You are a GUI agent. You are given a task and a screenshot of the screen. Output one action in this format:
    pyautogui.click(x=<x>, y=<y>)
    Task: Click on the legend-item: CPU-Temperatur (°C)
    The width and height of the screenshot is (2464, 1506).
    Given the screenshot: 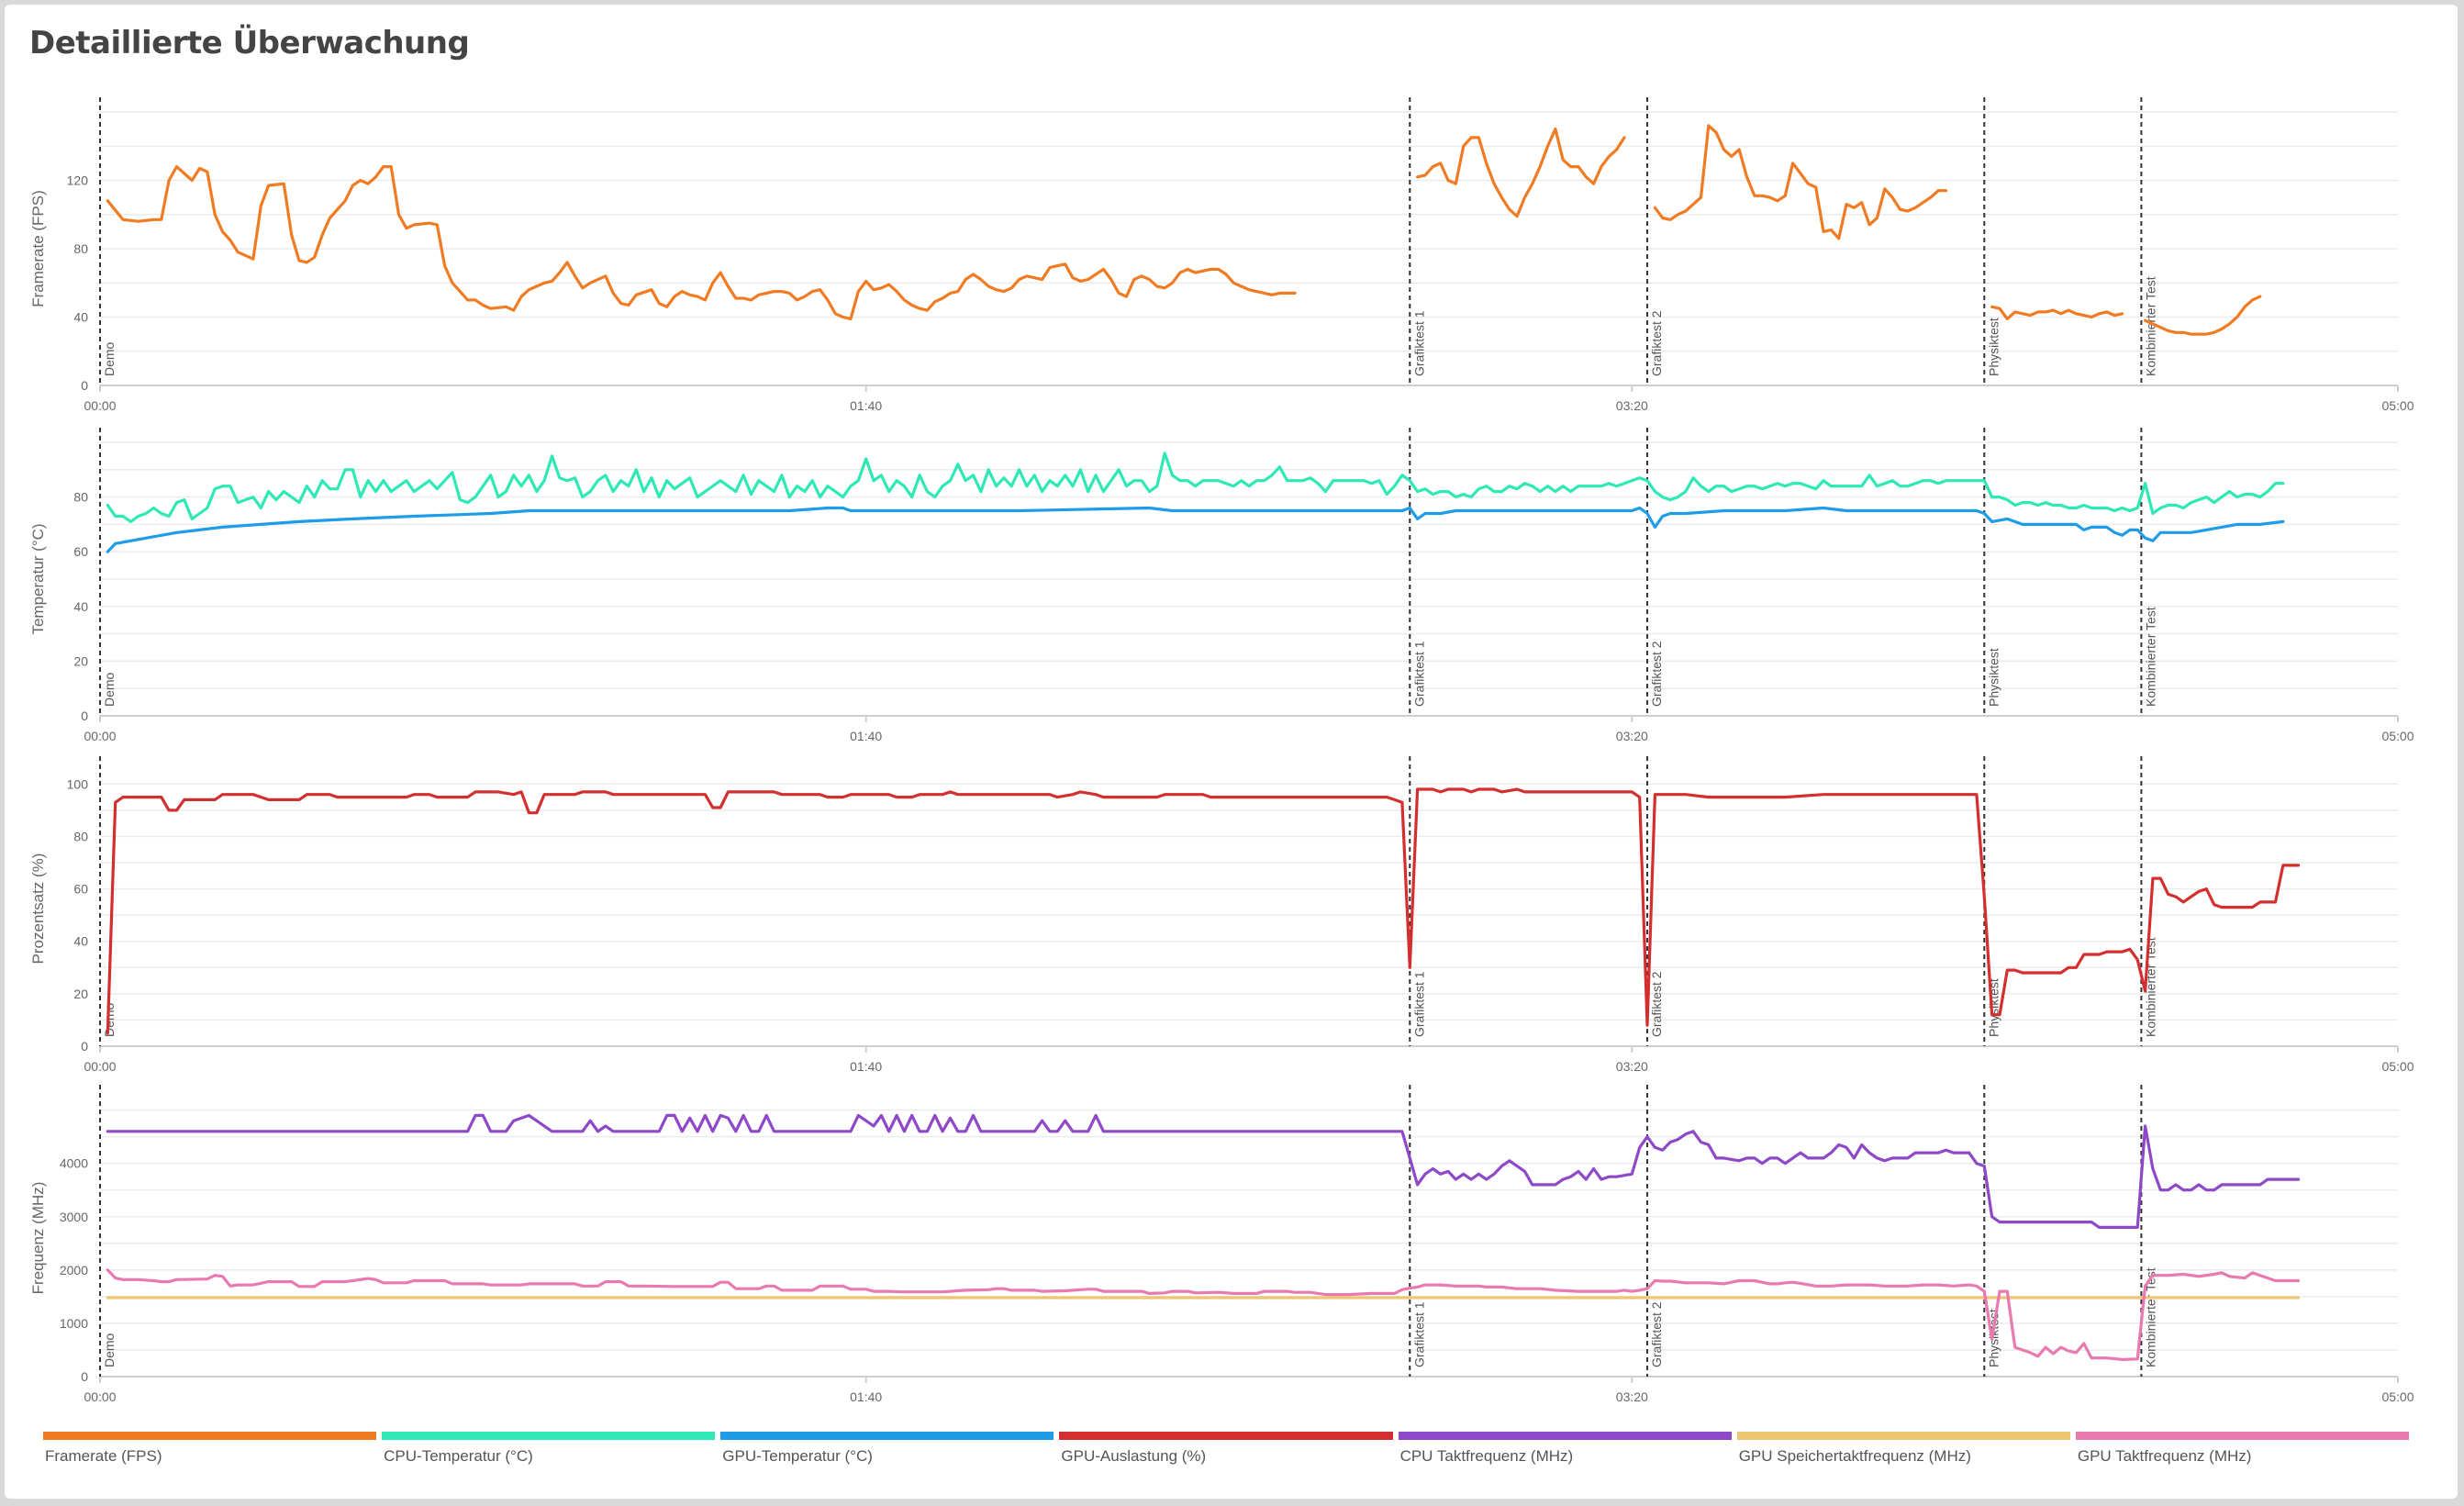 What is the action you would take?
    pyautogui.click(x=551, y=1452)
    